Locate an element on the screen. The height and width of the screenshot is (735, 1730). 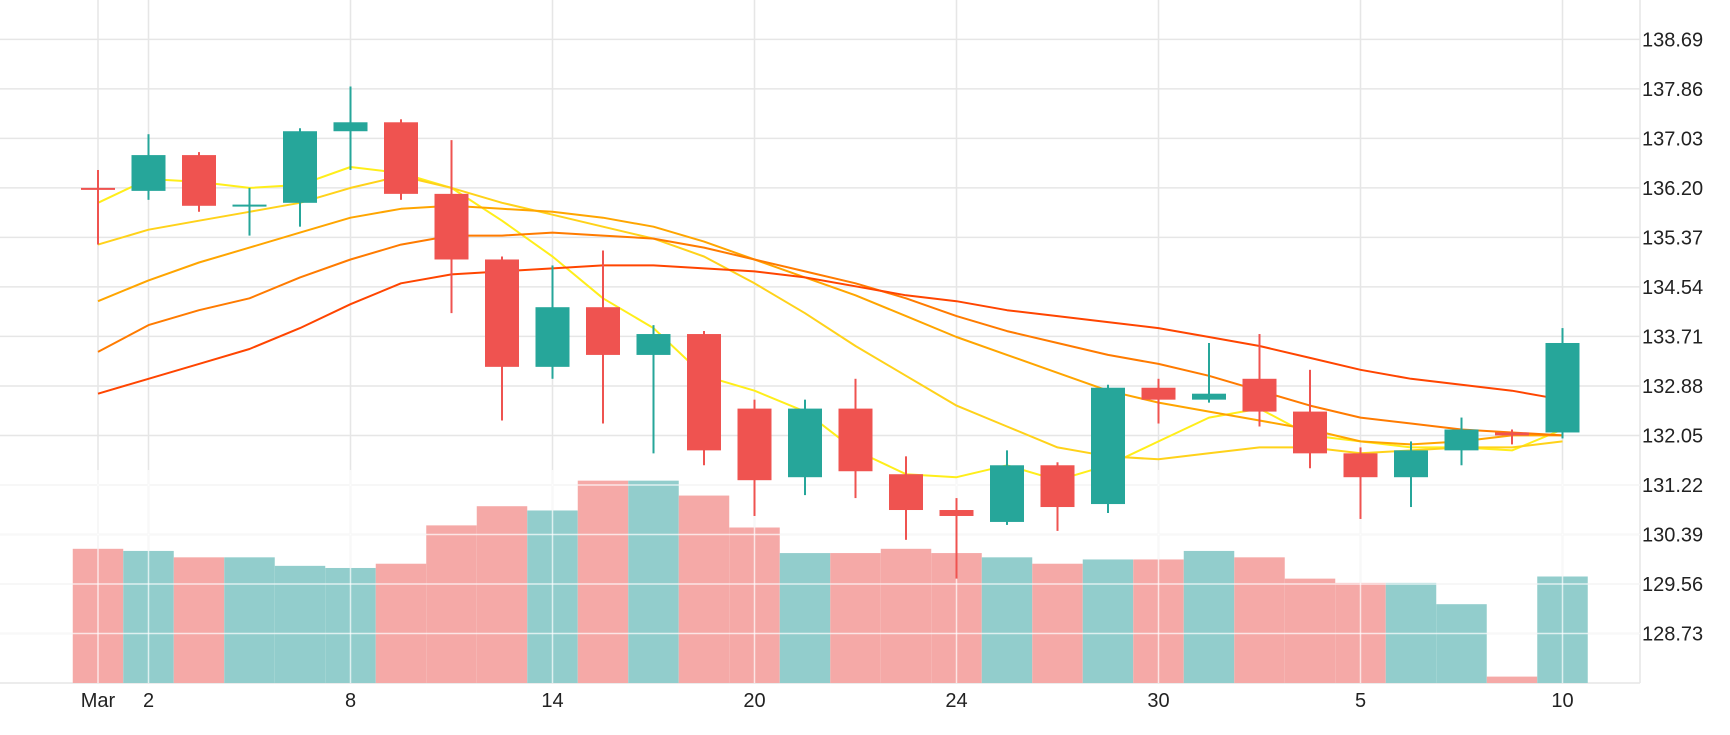
x-tick-label: 24 is located at coordinates (956, 701).